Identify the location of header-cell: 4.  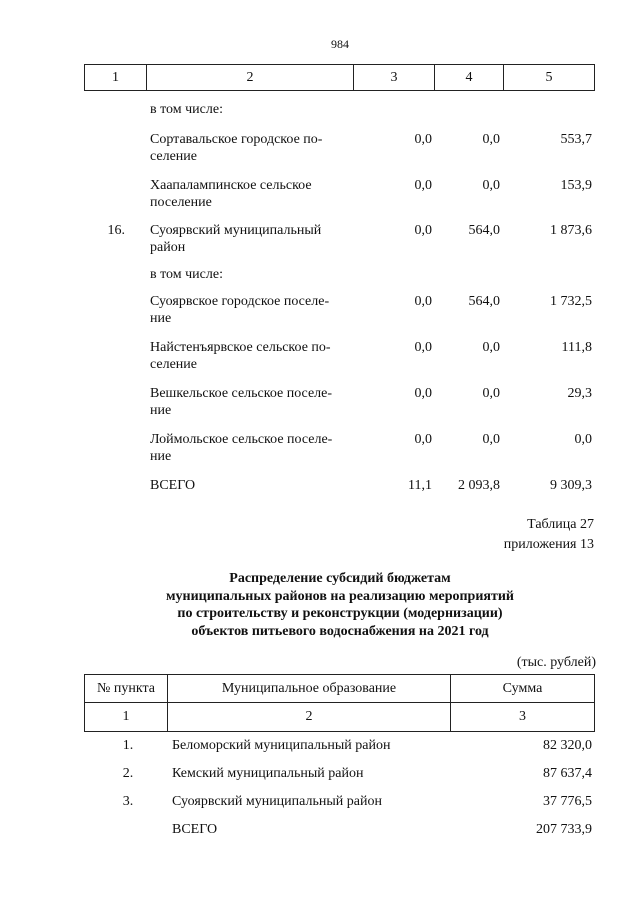
(469, 77).